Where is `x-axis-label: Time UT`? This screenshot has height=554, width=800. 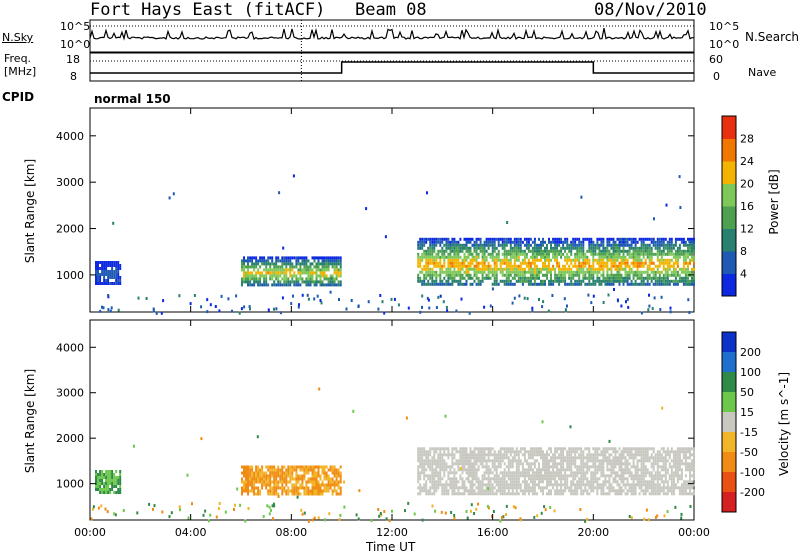
x-axis-label: Time UT is located at coordinates (391, 547).